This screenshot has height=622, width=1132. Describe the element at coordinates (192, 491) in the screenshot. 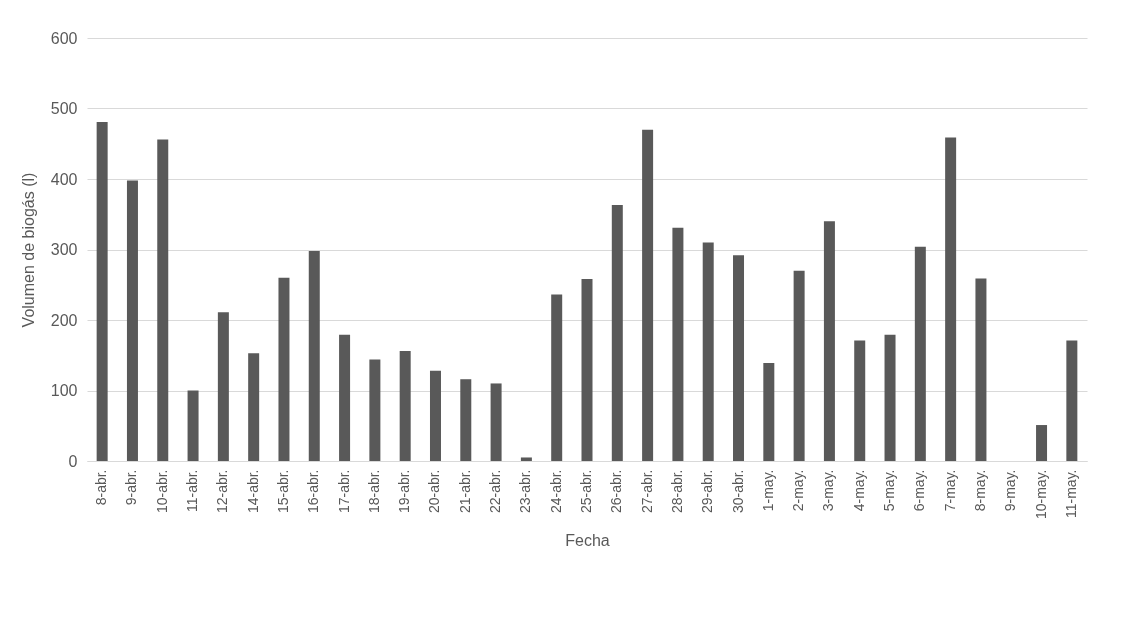

I see `x-tick-label: 11-abr.` at that location.